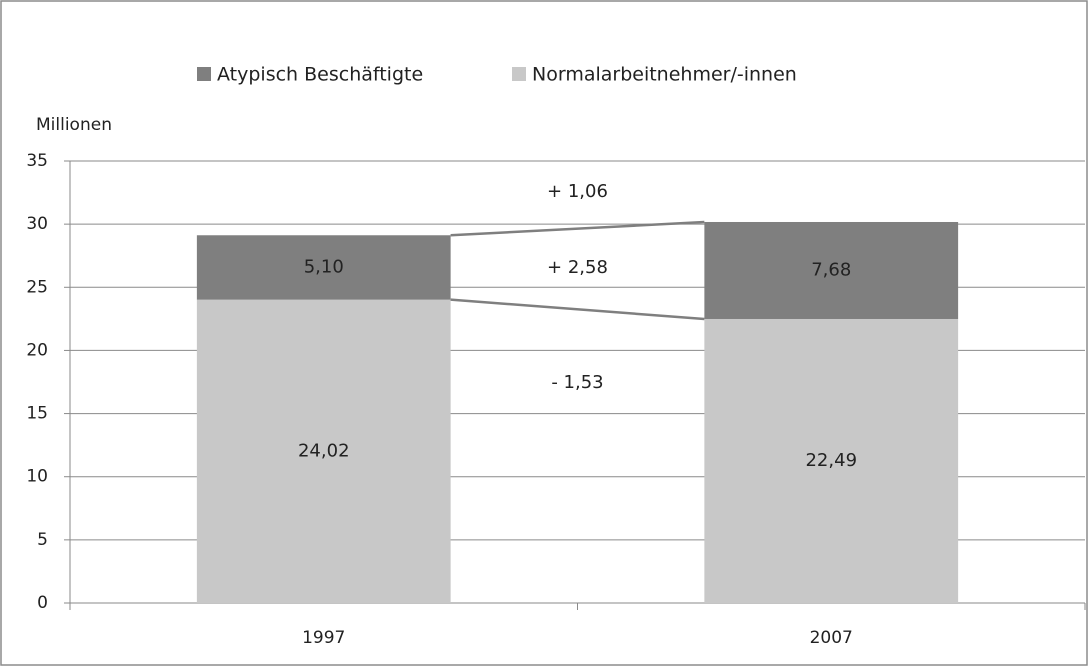 This screenshot has height=670, width=1088. What do you see at coordinates (577, 267) in the screenshot?
I see `annotation: + 2,58` at bounding box center [577, 267].